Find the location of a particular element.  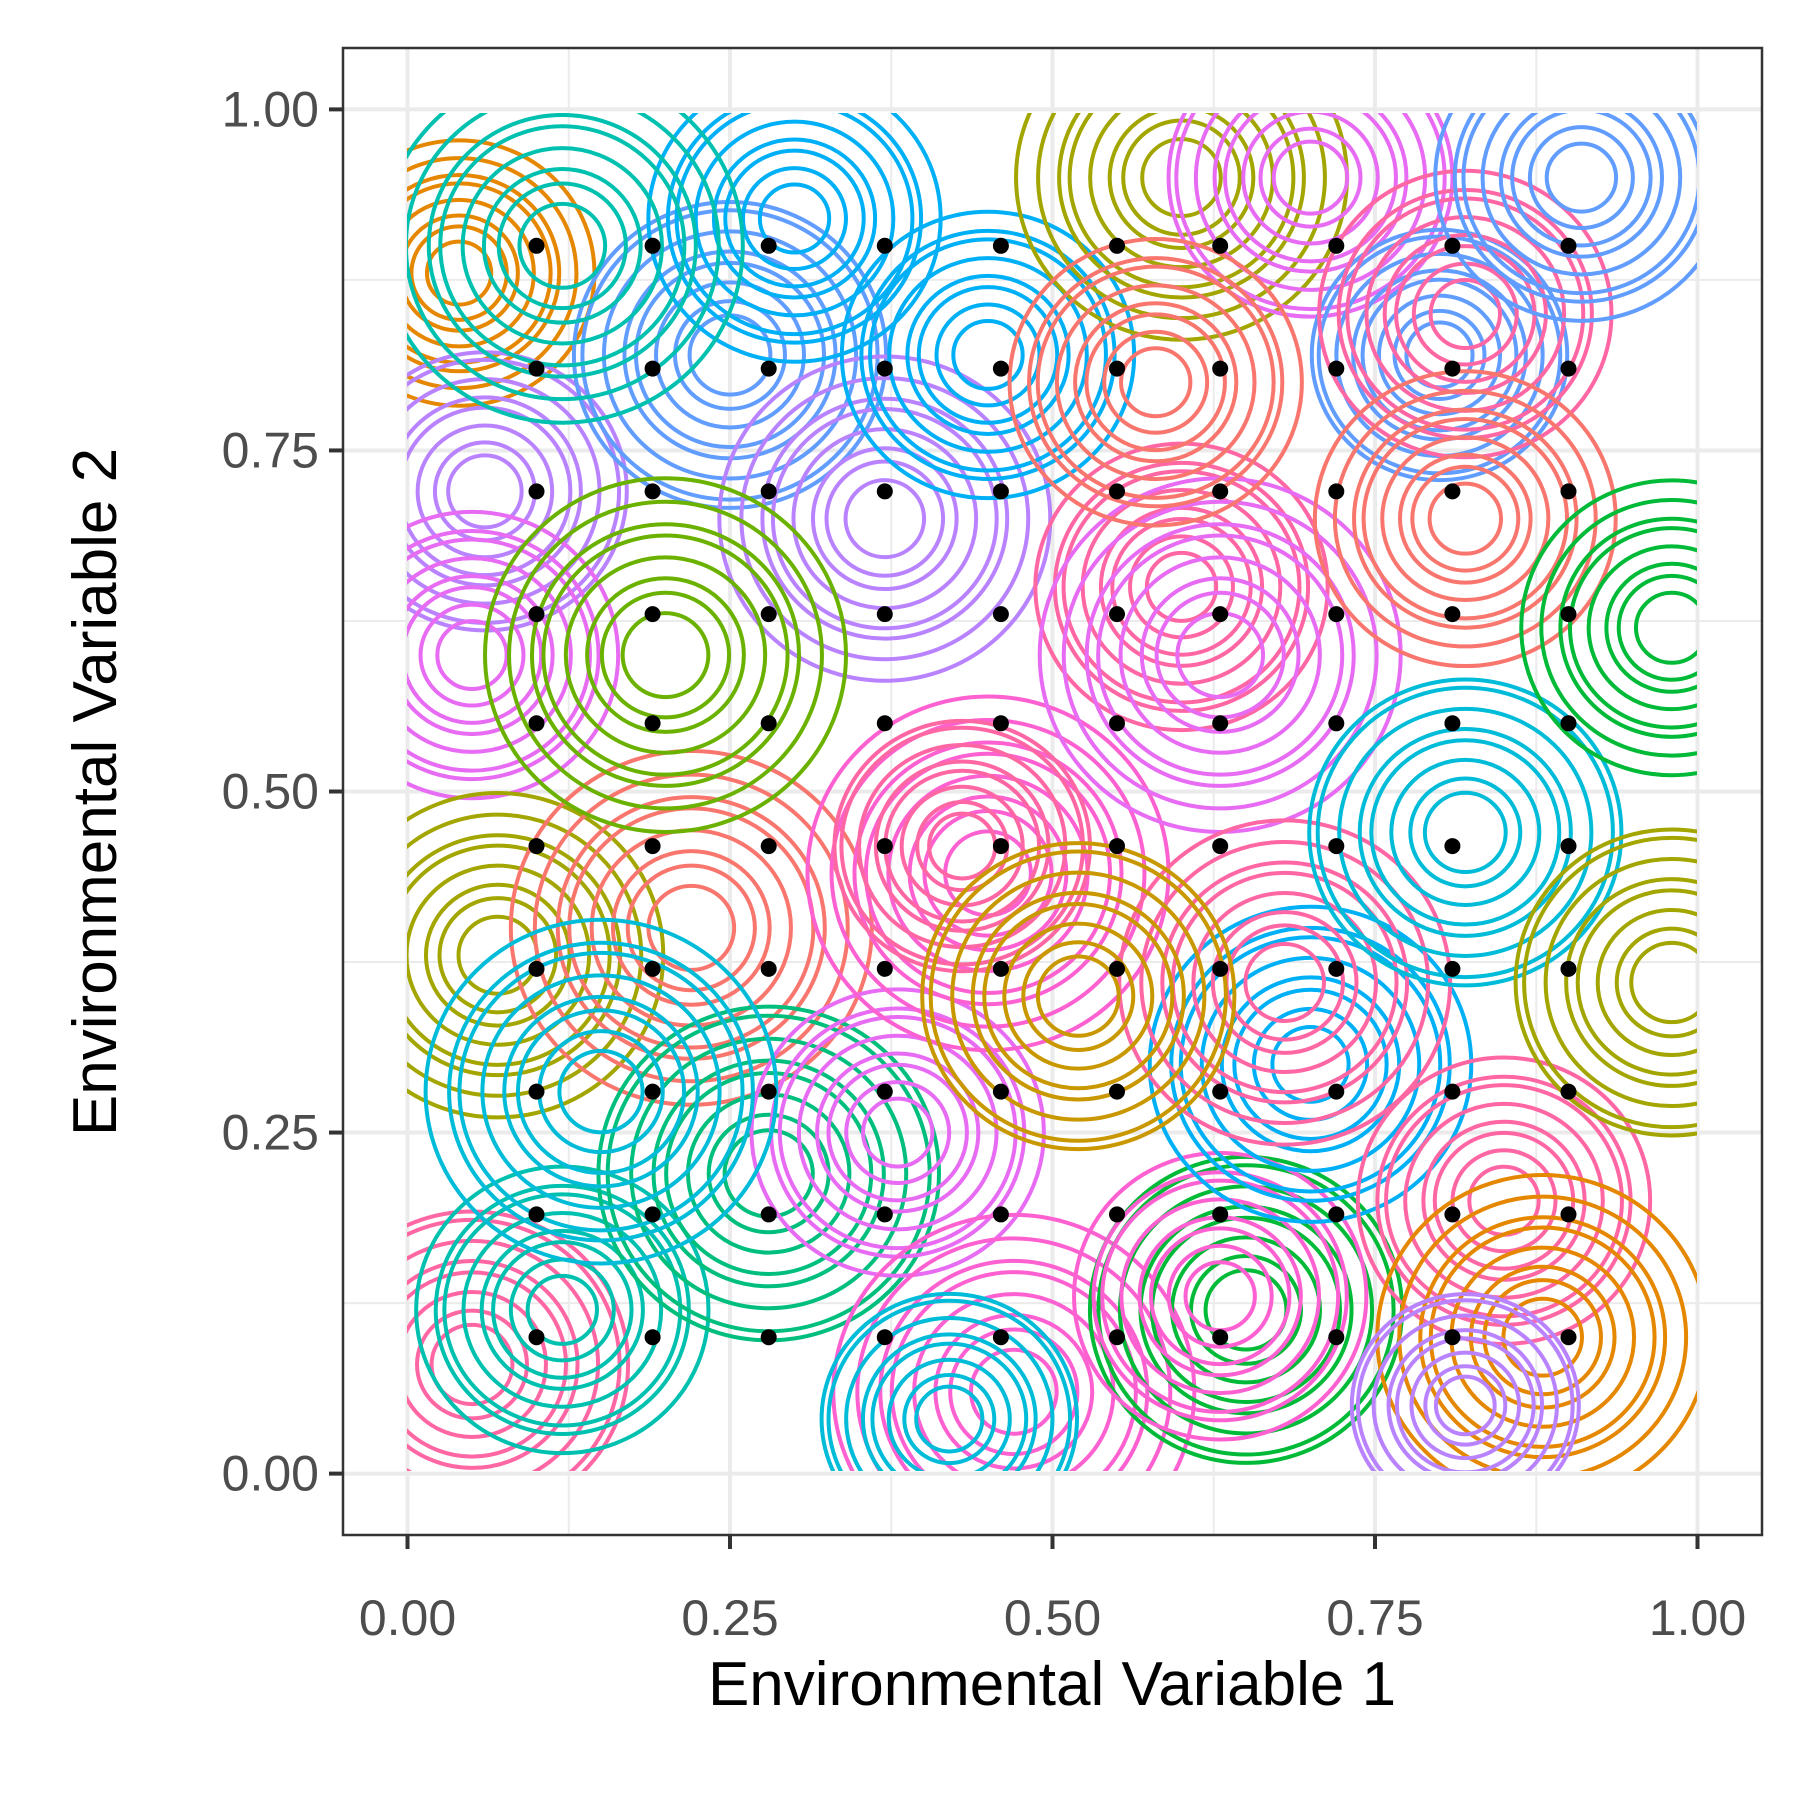

y-tick-label: 0.50 is located at coordinates (270, 792).